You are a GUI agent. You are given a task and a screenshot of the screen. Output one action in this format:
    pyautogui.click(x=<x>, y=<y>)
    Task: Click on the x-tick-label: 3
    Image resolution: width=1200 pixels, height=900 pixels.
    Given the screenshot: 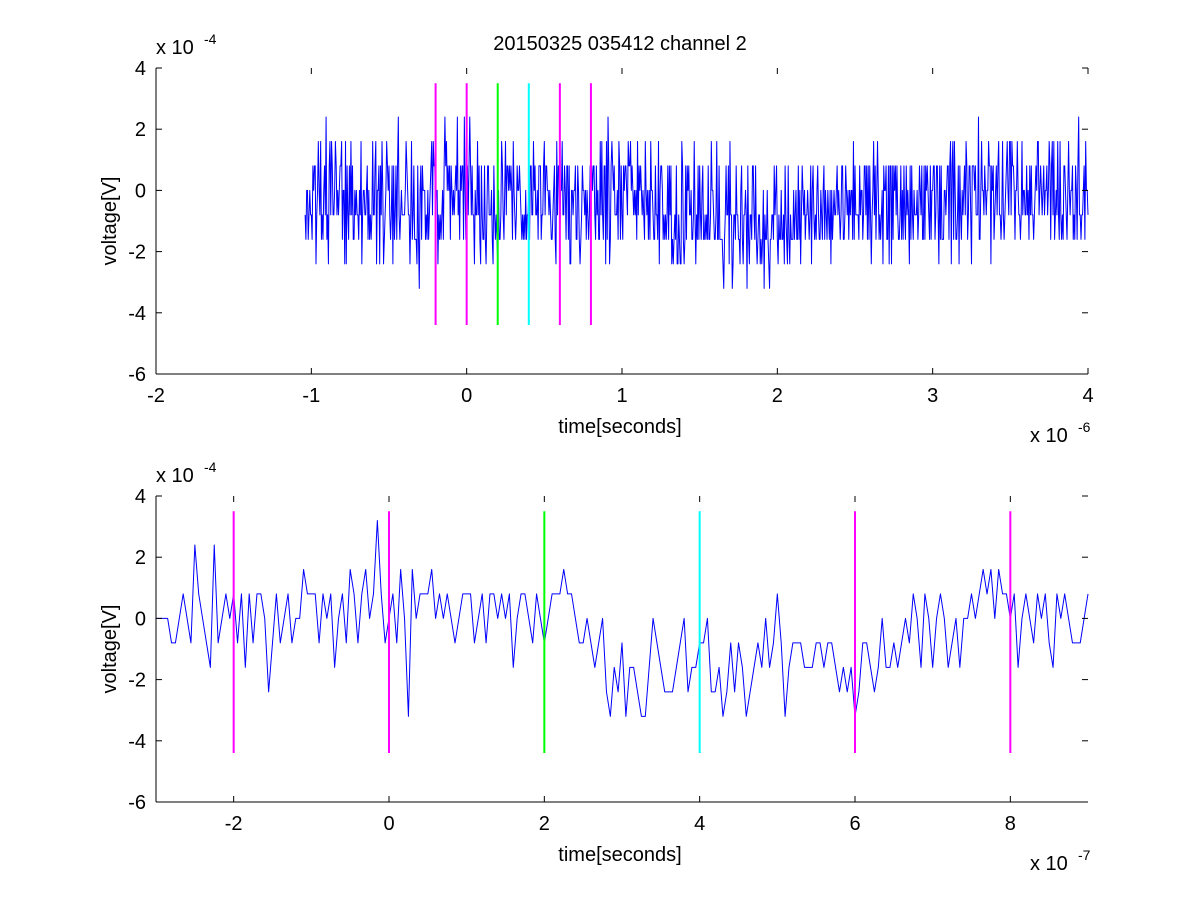 What is the action you would take?
    pyautogui.click(x=932, y=396)
    